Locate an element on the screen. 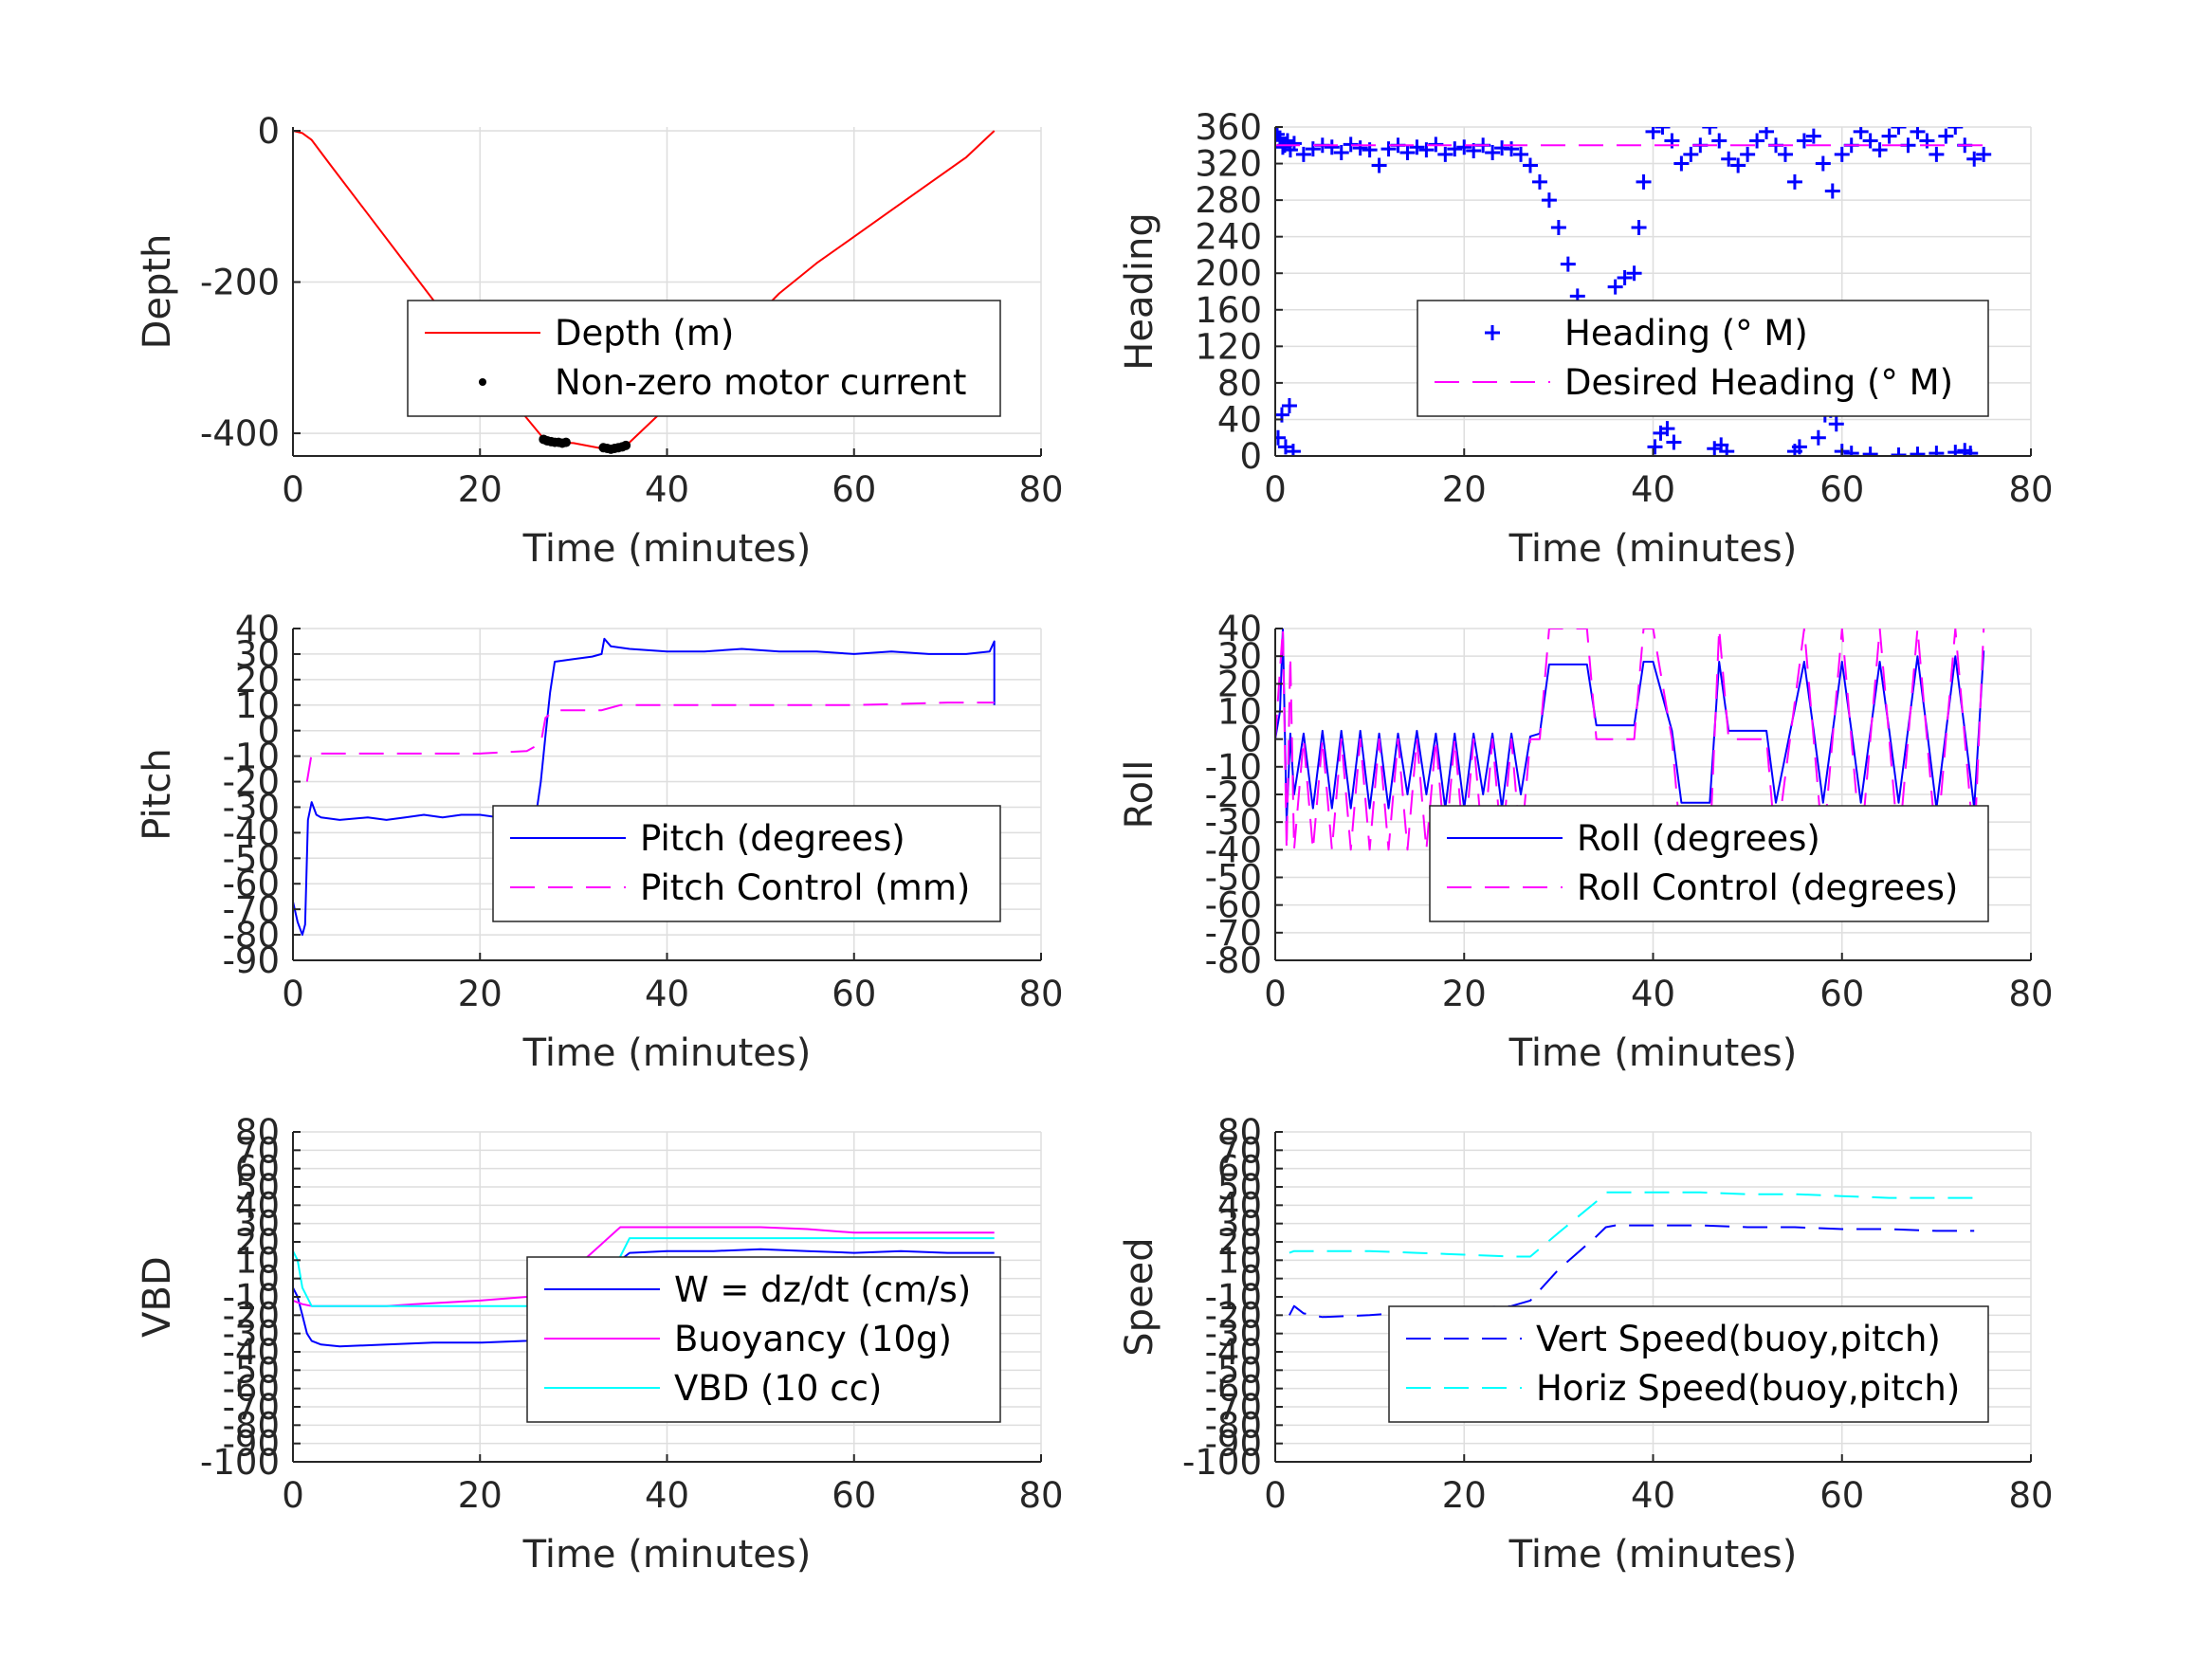 This screenshot has width=2212, height=1659. y-tick-label: -100 is located at coordinates (240, 1462).